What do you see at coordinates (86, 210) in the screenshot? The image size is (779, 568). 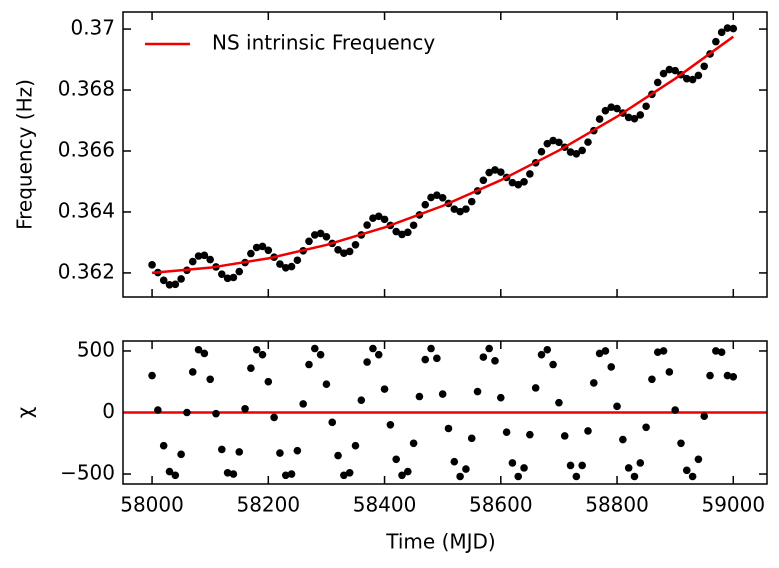 I see `y-tick-label: 0.364` at bounding box center [86, 210].